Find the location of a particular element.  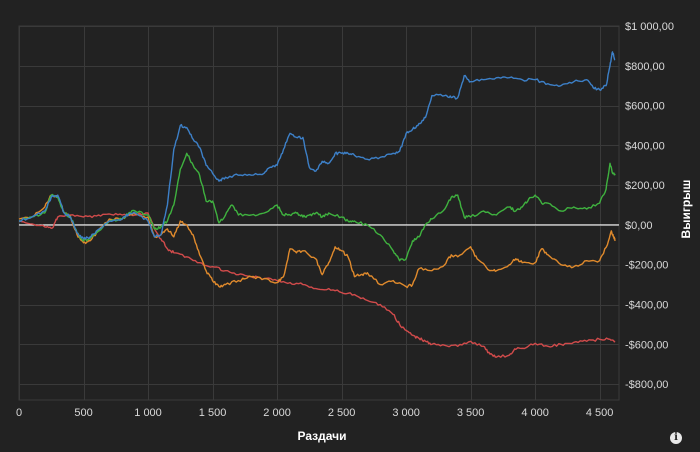

x-tick-label: 500 is located at coordinates (83, 413).